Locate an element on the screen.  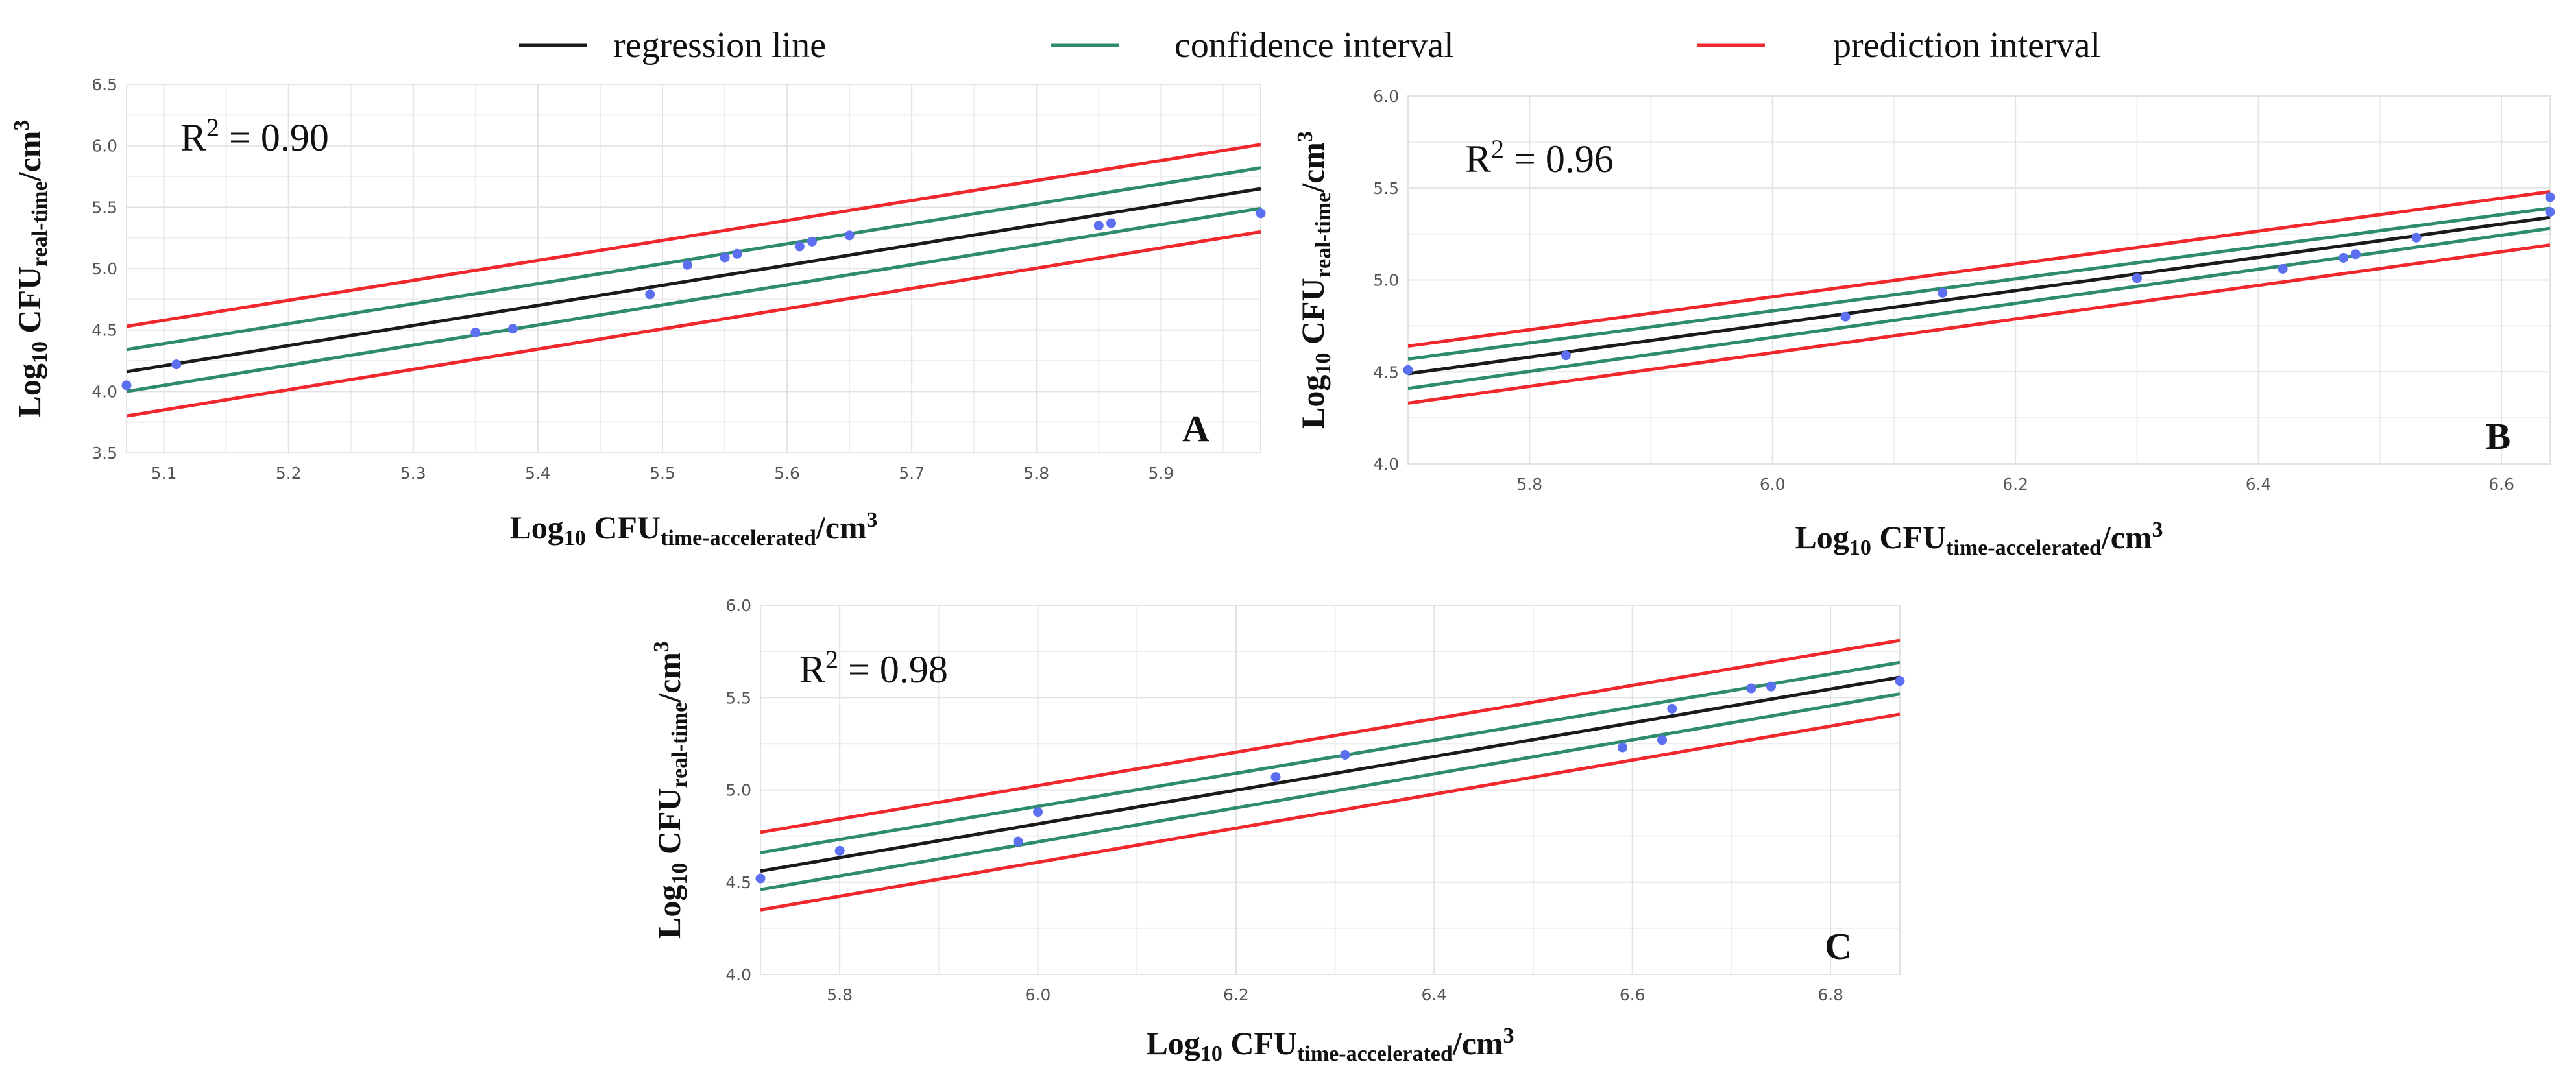
panel-c-regression-line is located at coordinates (1330, 774).